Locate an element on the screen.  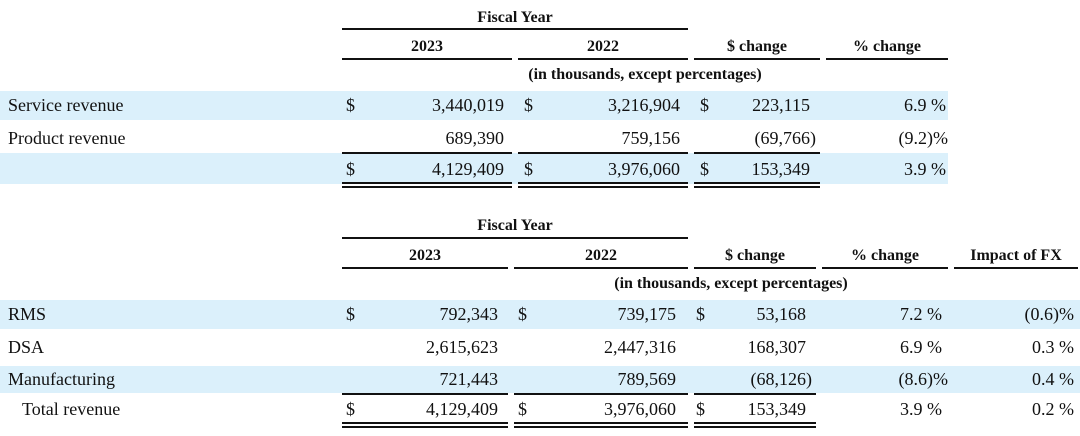
dollar-change: (68,126) is located at coordinates (781, 379).